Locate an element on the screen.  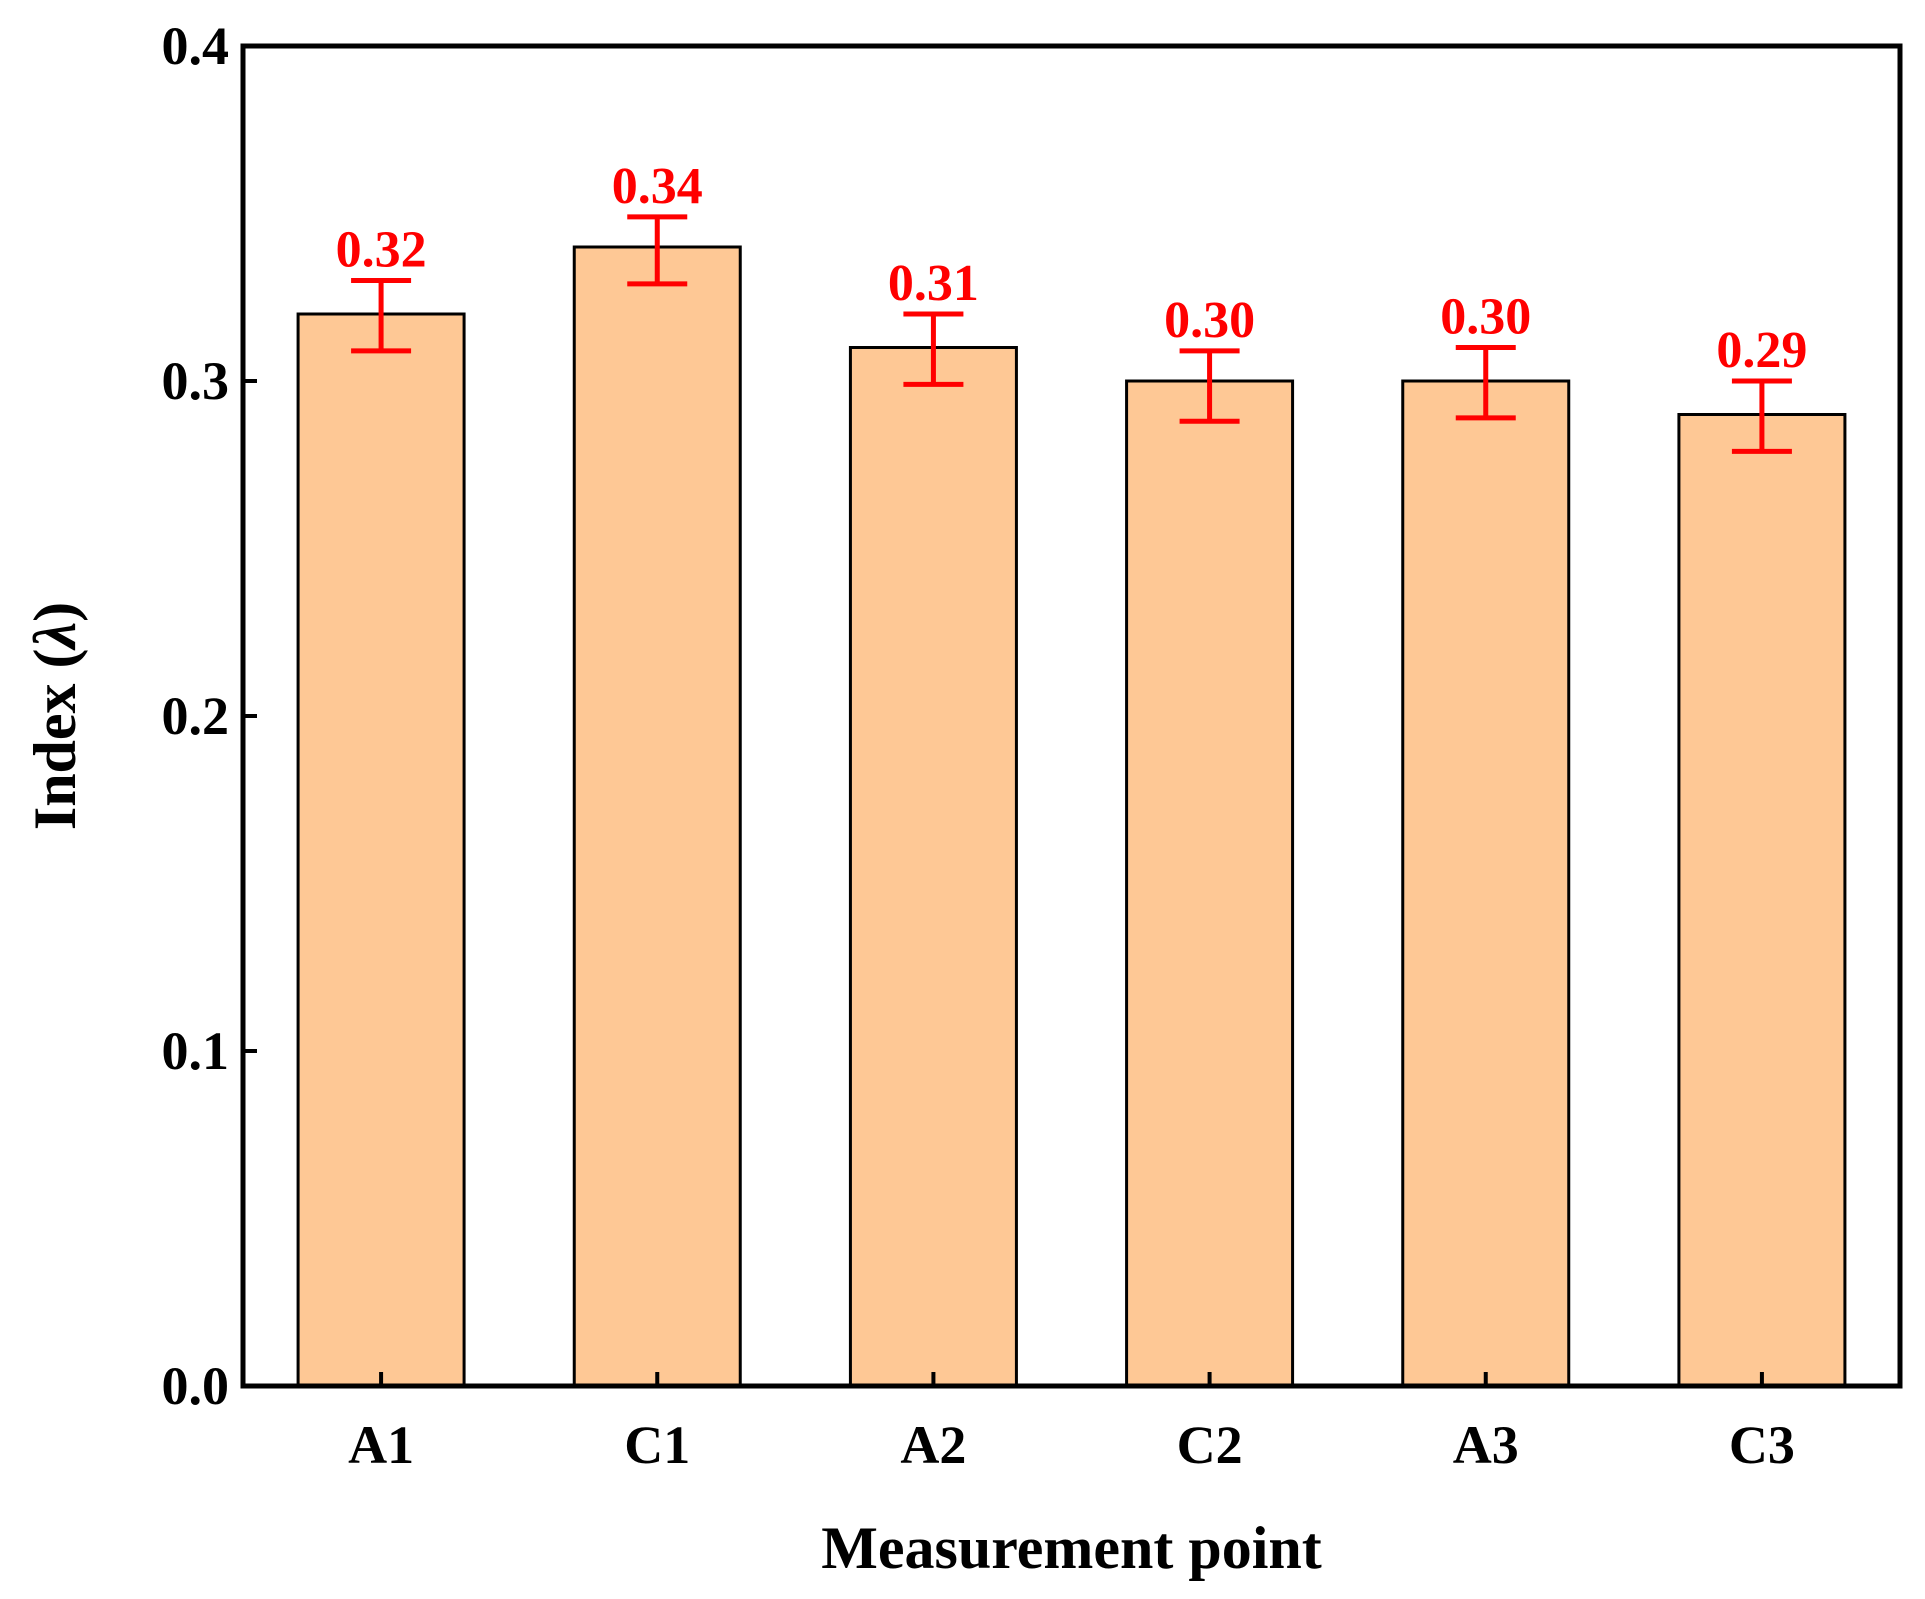
data-label-c1: 0.34 is located at coordinates (657, 186).